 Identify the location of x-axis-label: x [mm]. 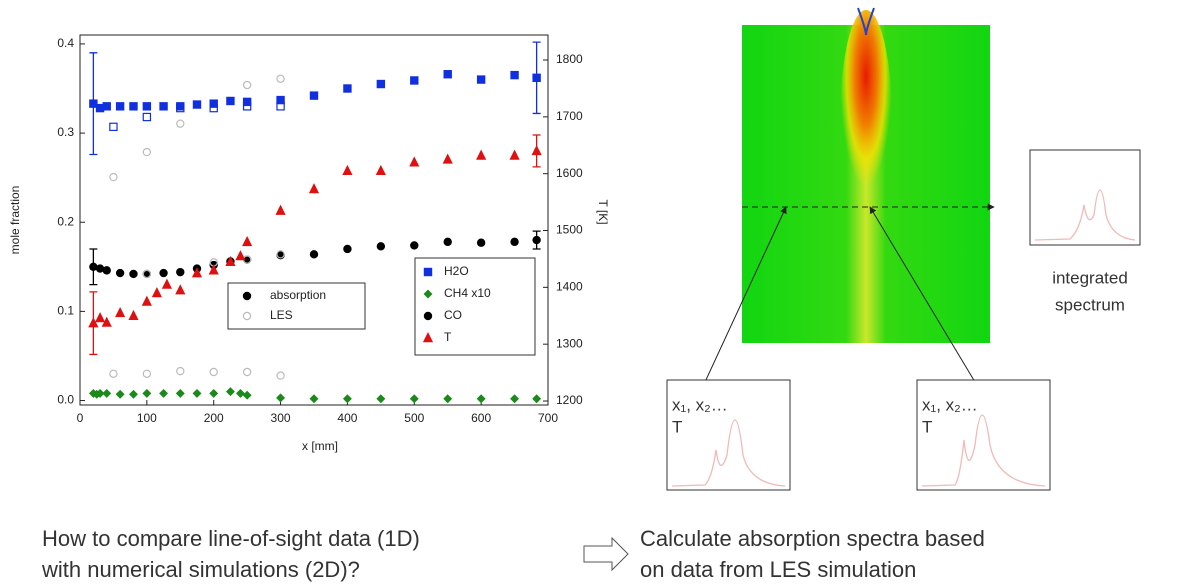
(320, 446).